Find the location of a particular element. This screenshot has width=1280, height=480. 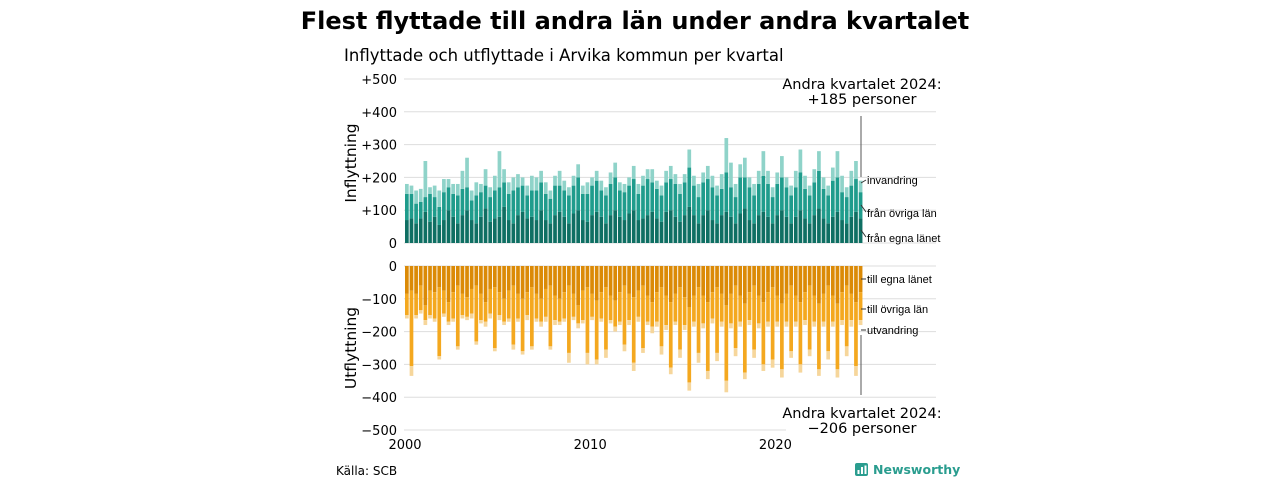

newsworthy-logo: Newsworthy is located at coordinates (907, 469).